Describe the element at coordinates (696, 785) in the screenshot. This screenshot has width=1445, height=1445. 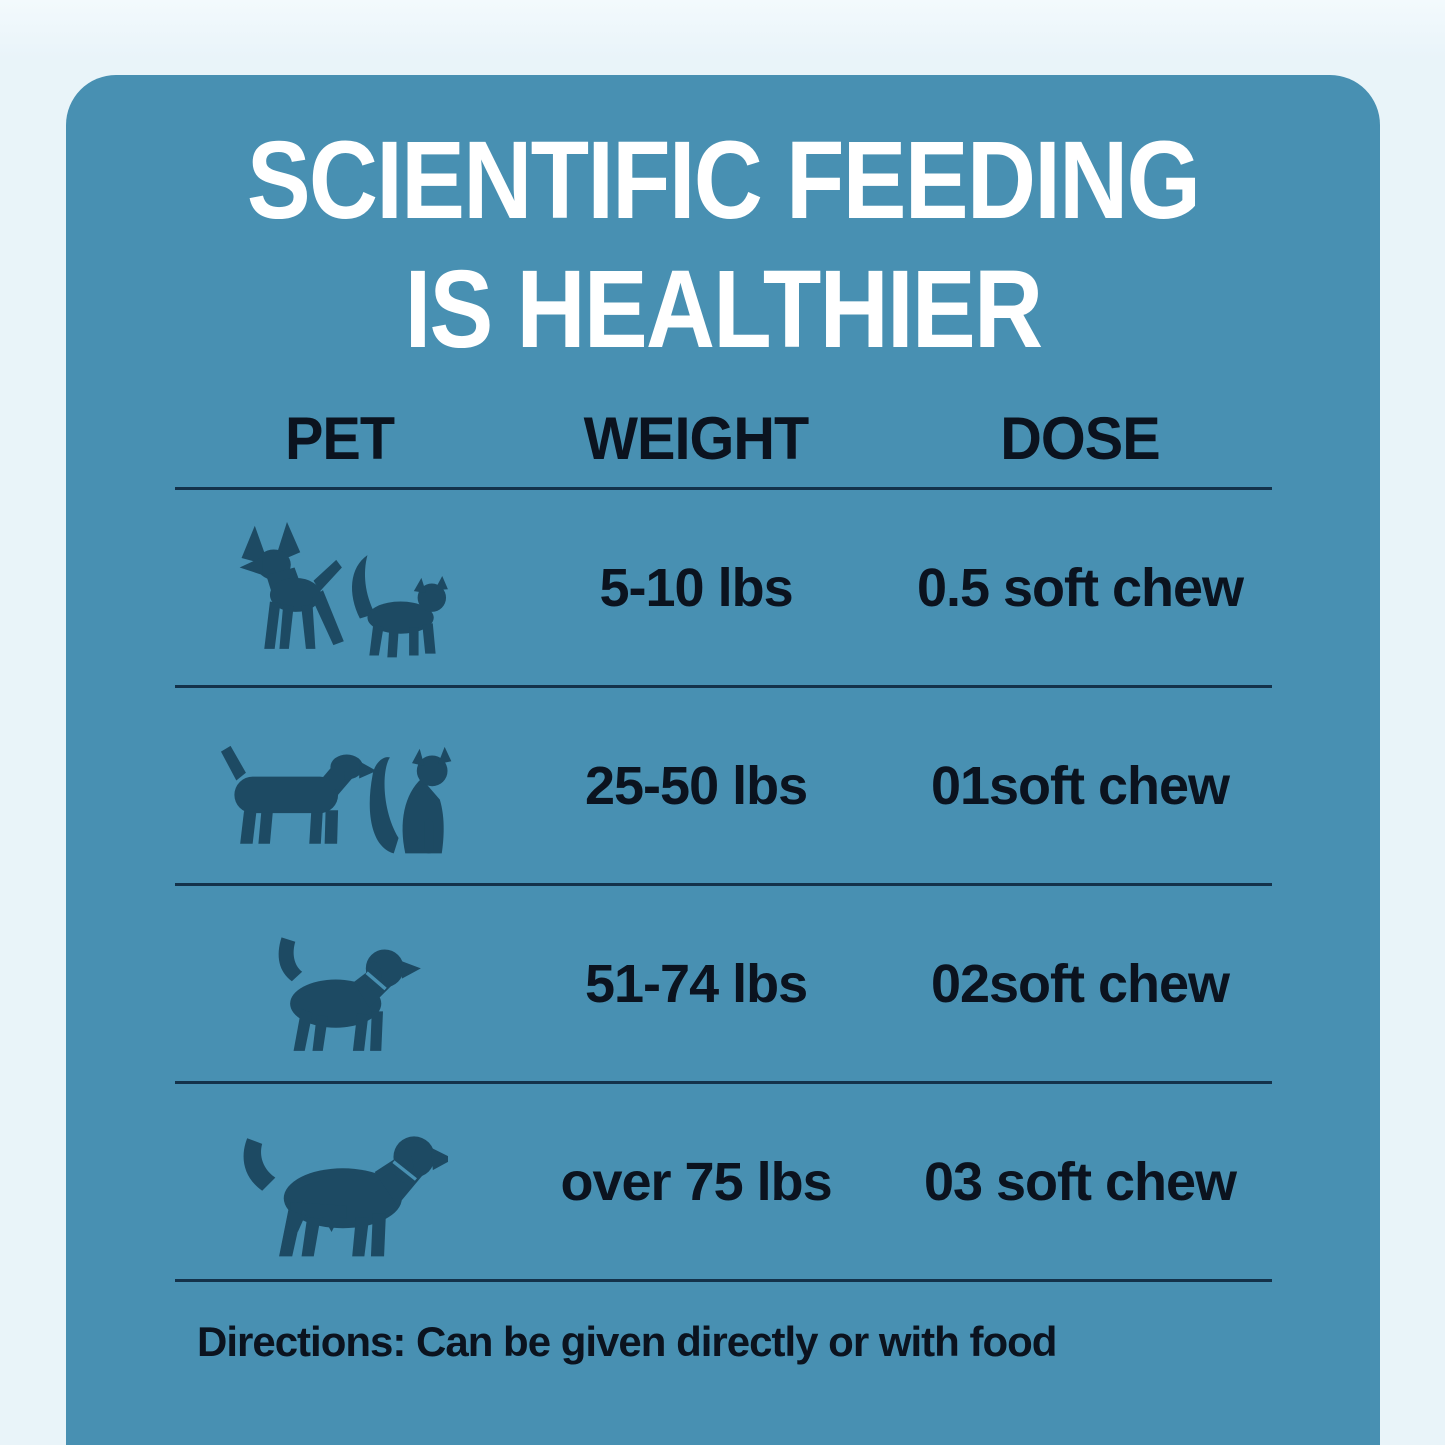
I see `weight-value: 25-50 lbs` at that location.